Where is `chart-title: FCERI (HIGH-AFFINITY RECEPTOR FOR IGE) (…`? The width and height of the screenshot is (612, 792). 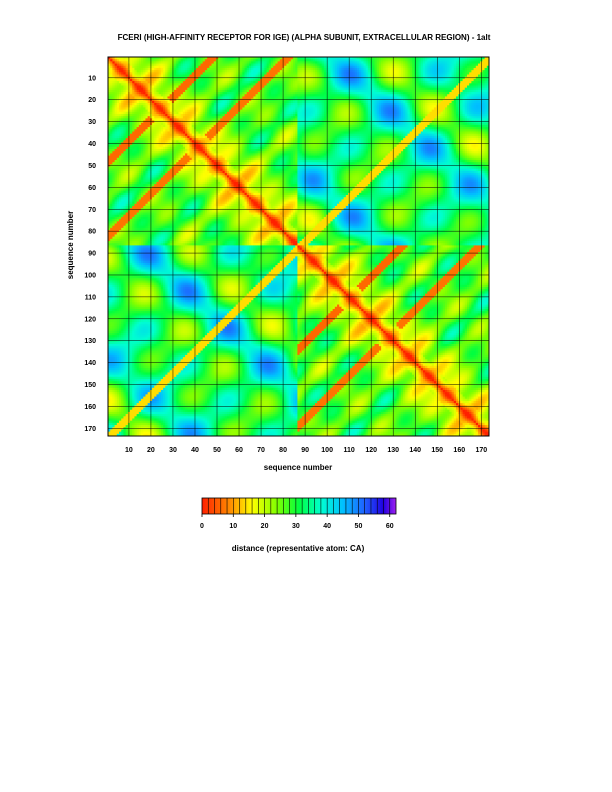 chart-title: FCERI (HIGH-AFFINITY RECEPTOR FOR IGE) (… is located at coordinates (304, 37).